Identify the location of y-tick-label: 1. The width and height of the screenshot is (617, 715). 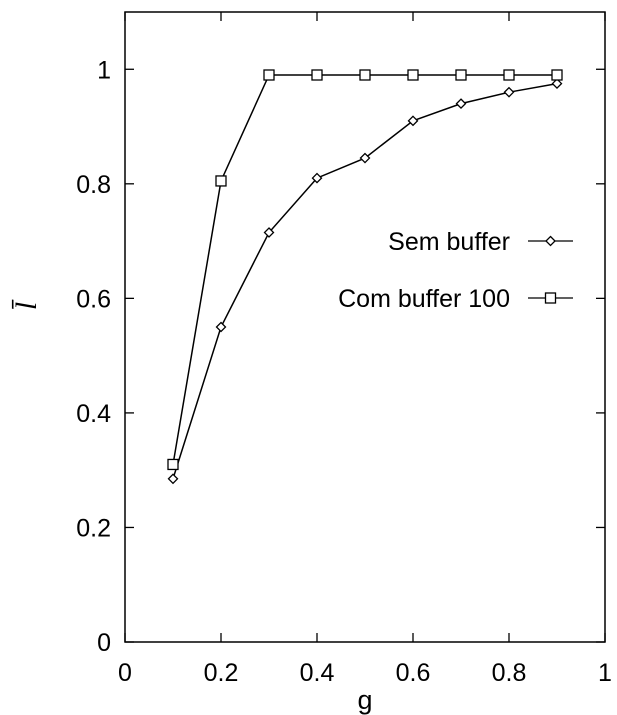
(104, 70).